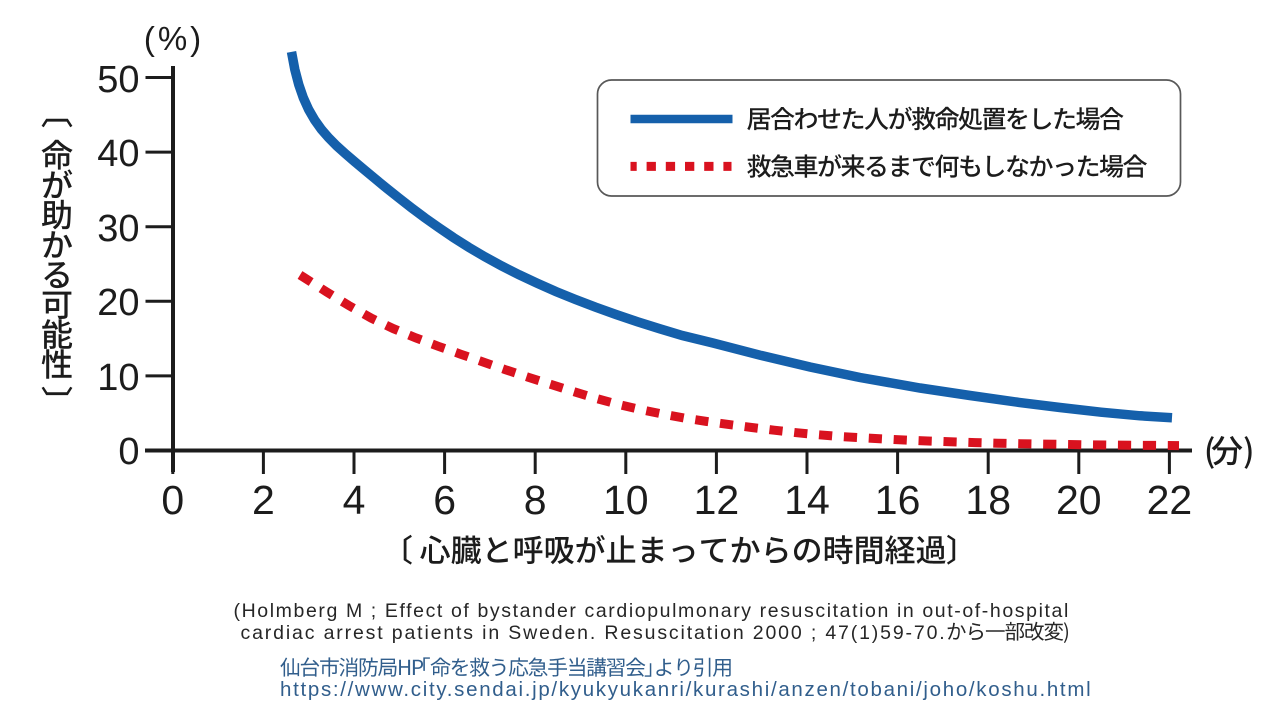  I want to click on svg-text: 2, so click(263, 500).